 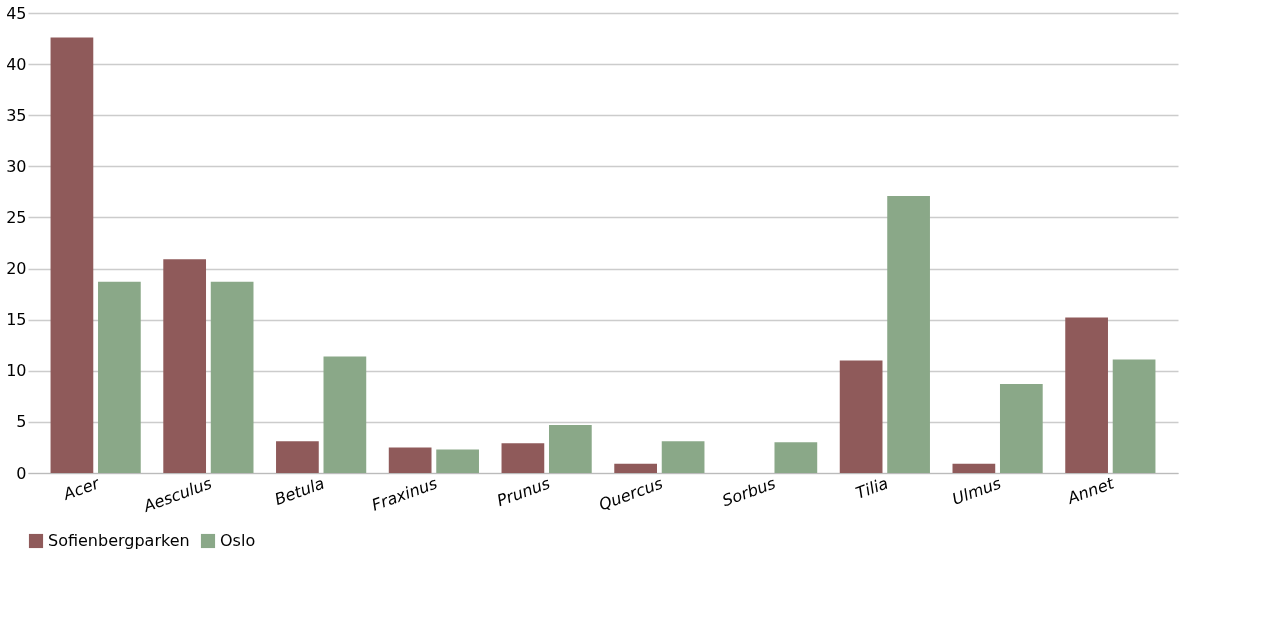 What do you see at coordinates (523, 492) in the screenshot?
I see `x-tick-label: Prunus` at bounding box center [523, 492].